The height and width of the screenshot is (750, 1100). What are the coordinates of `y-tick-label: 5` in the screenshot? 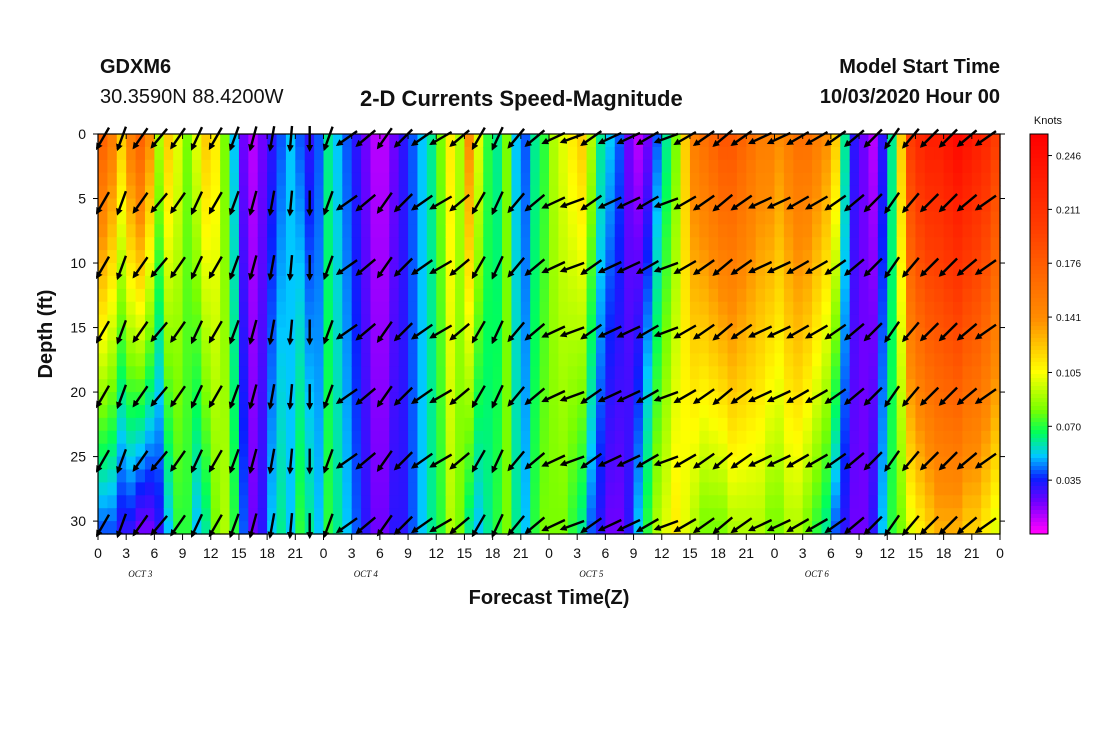 It's located at (82, 199).